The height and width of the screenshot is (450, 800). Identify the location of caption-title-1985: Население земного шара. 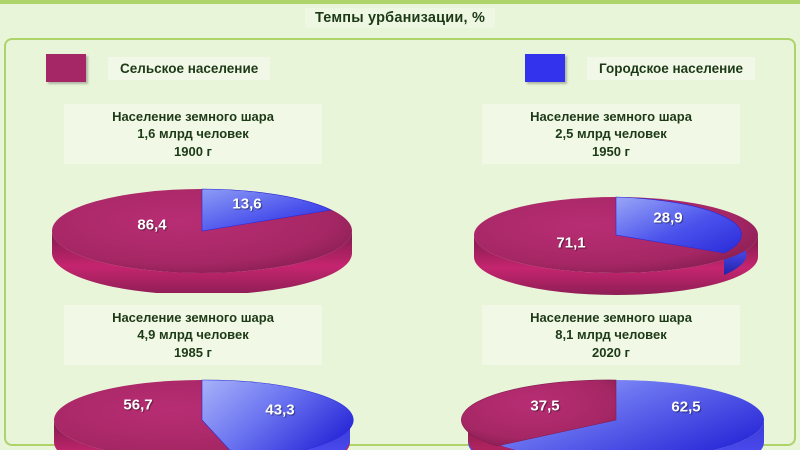
(193, 317).